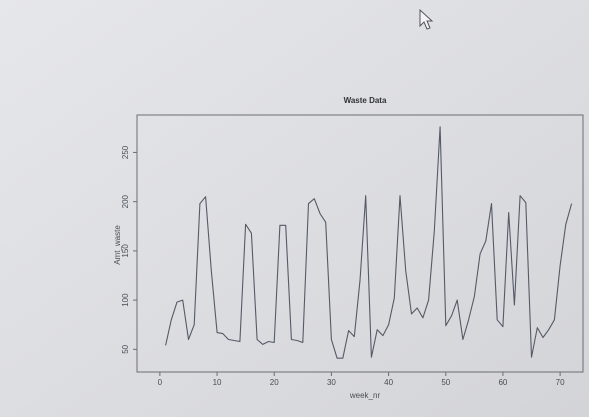 This screenshot has height=417, width=589. What do you see at coordinates (125, 300) in the screenshot?
I see `y-tick-label: 100` at bounding box center [125, 300].